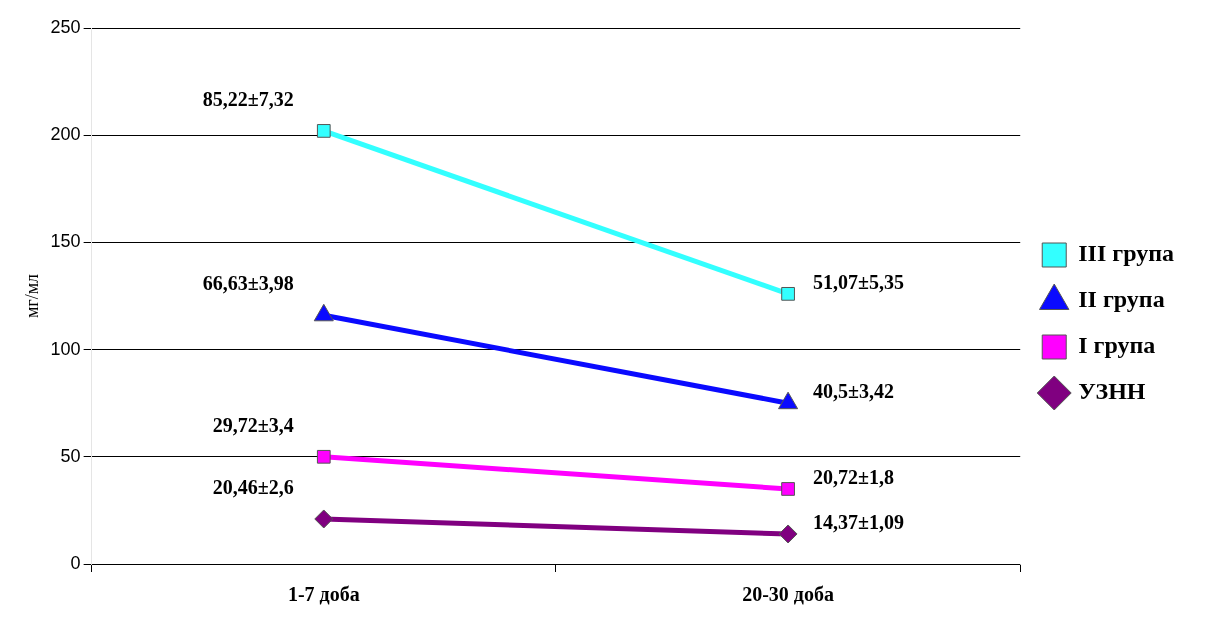 The image size is (1214, 630). Describe the element at coordinates (65, 134) in the screenshot. I see `y-tick-label: 200` at that location.